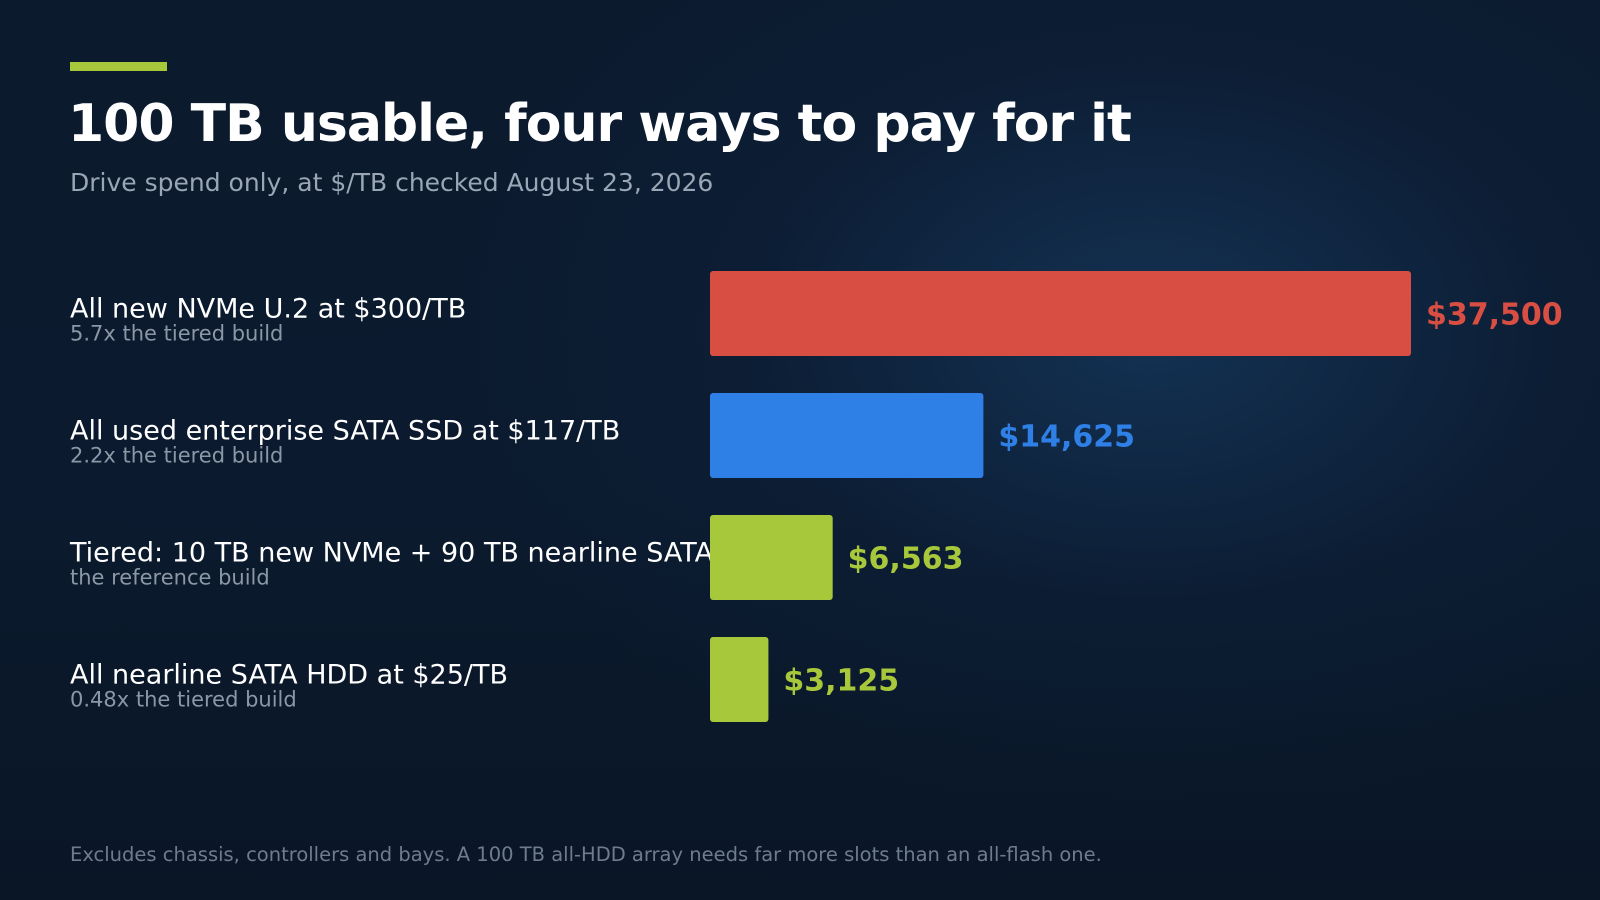  Describe the element at coordinates (176, 334) in the screenshot. I see `category-note: 5.7x the tiered build` at that location.